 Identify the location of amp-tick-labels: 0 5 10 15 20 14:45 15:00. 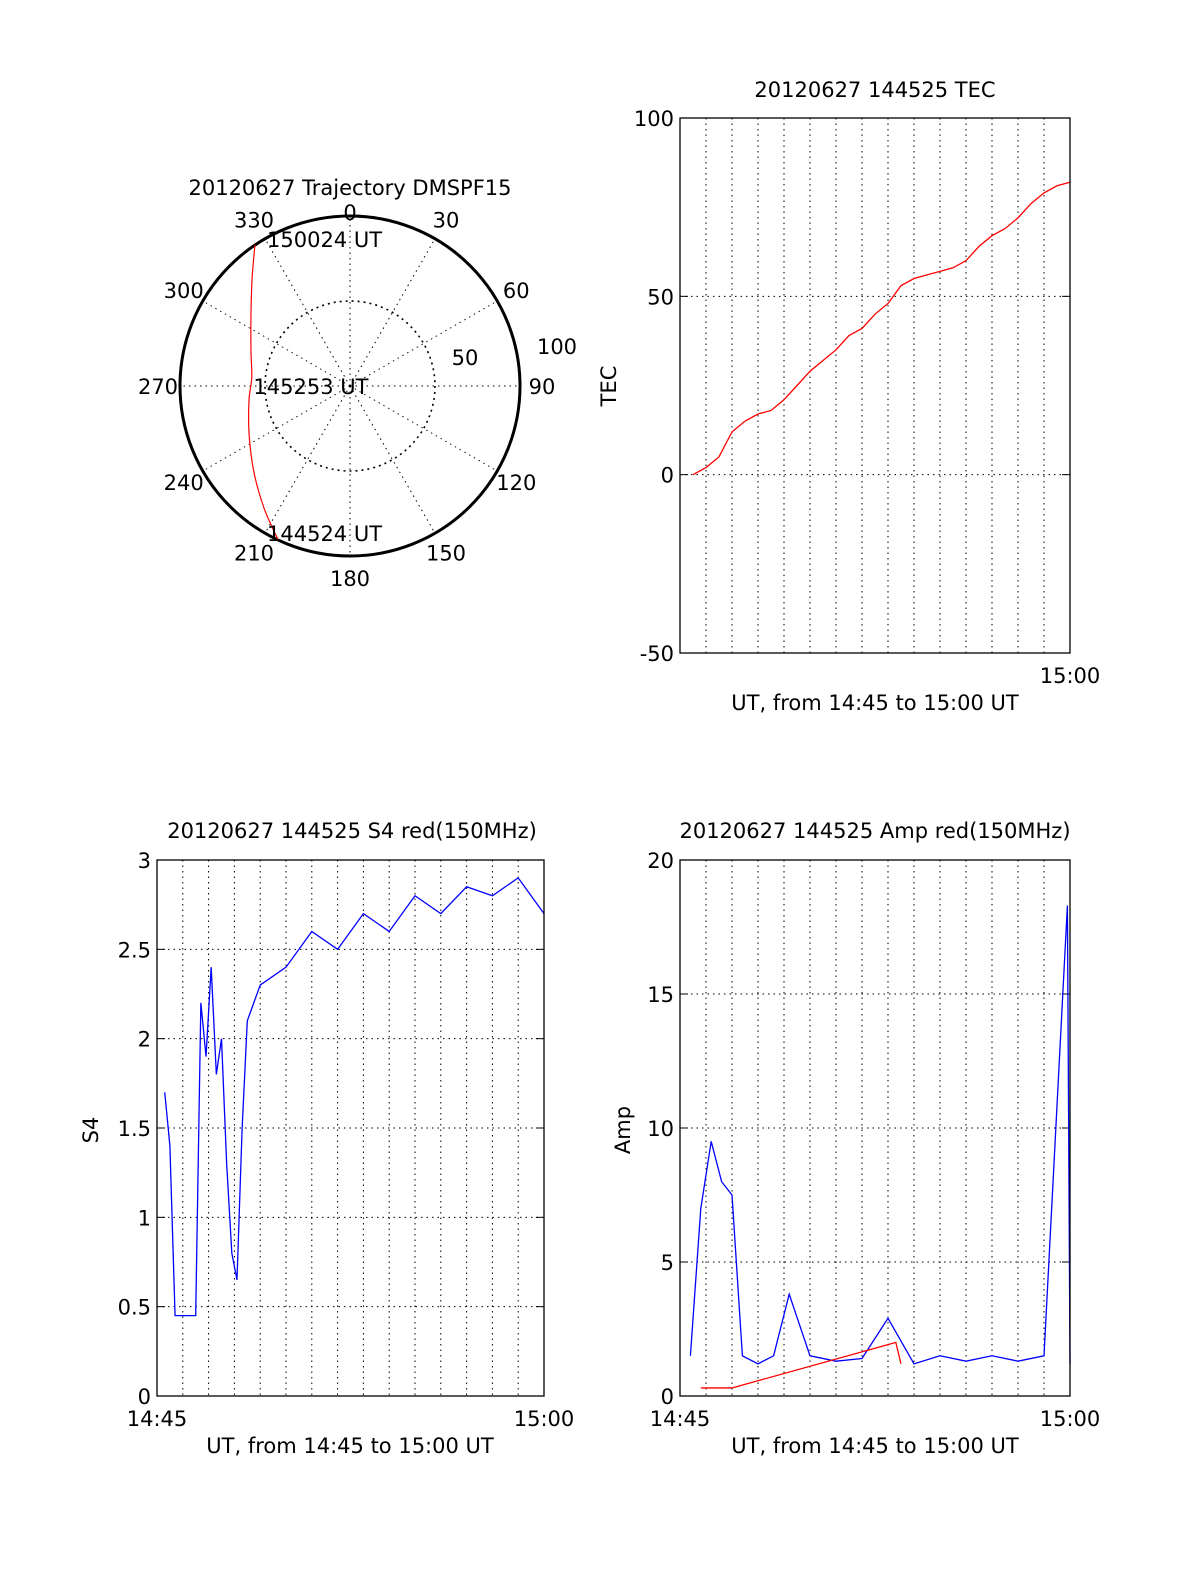
(873, 1140).